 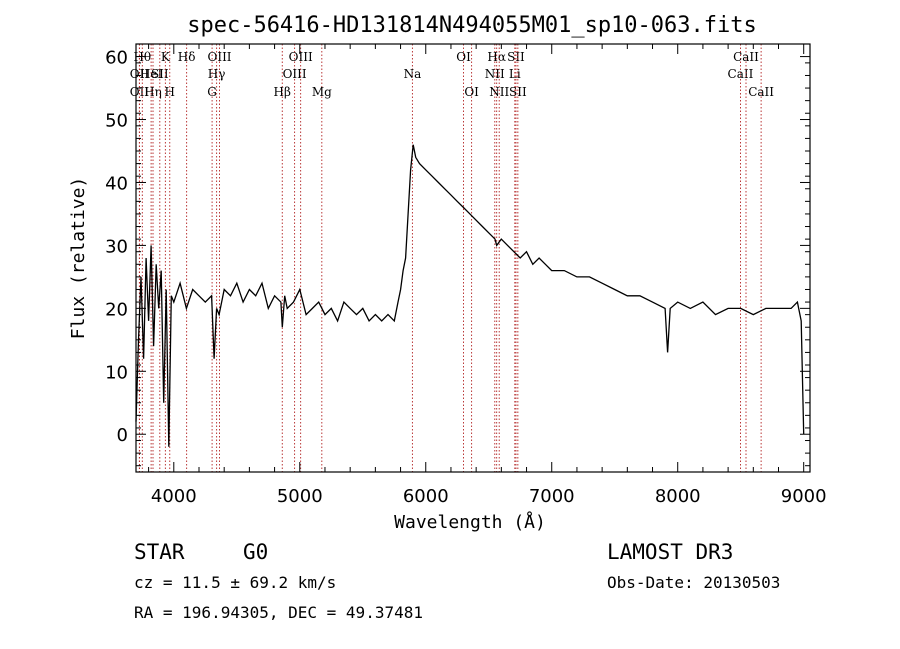 I want to click on x-tick-label: 6000, so click(x=426, y=496).